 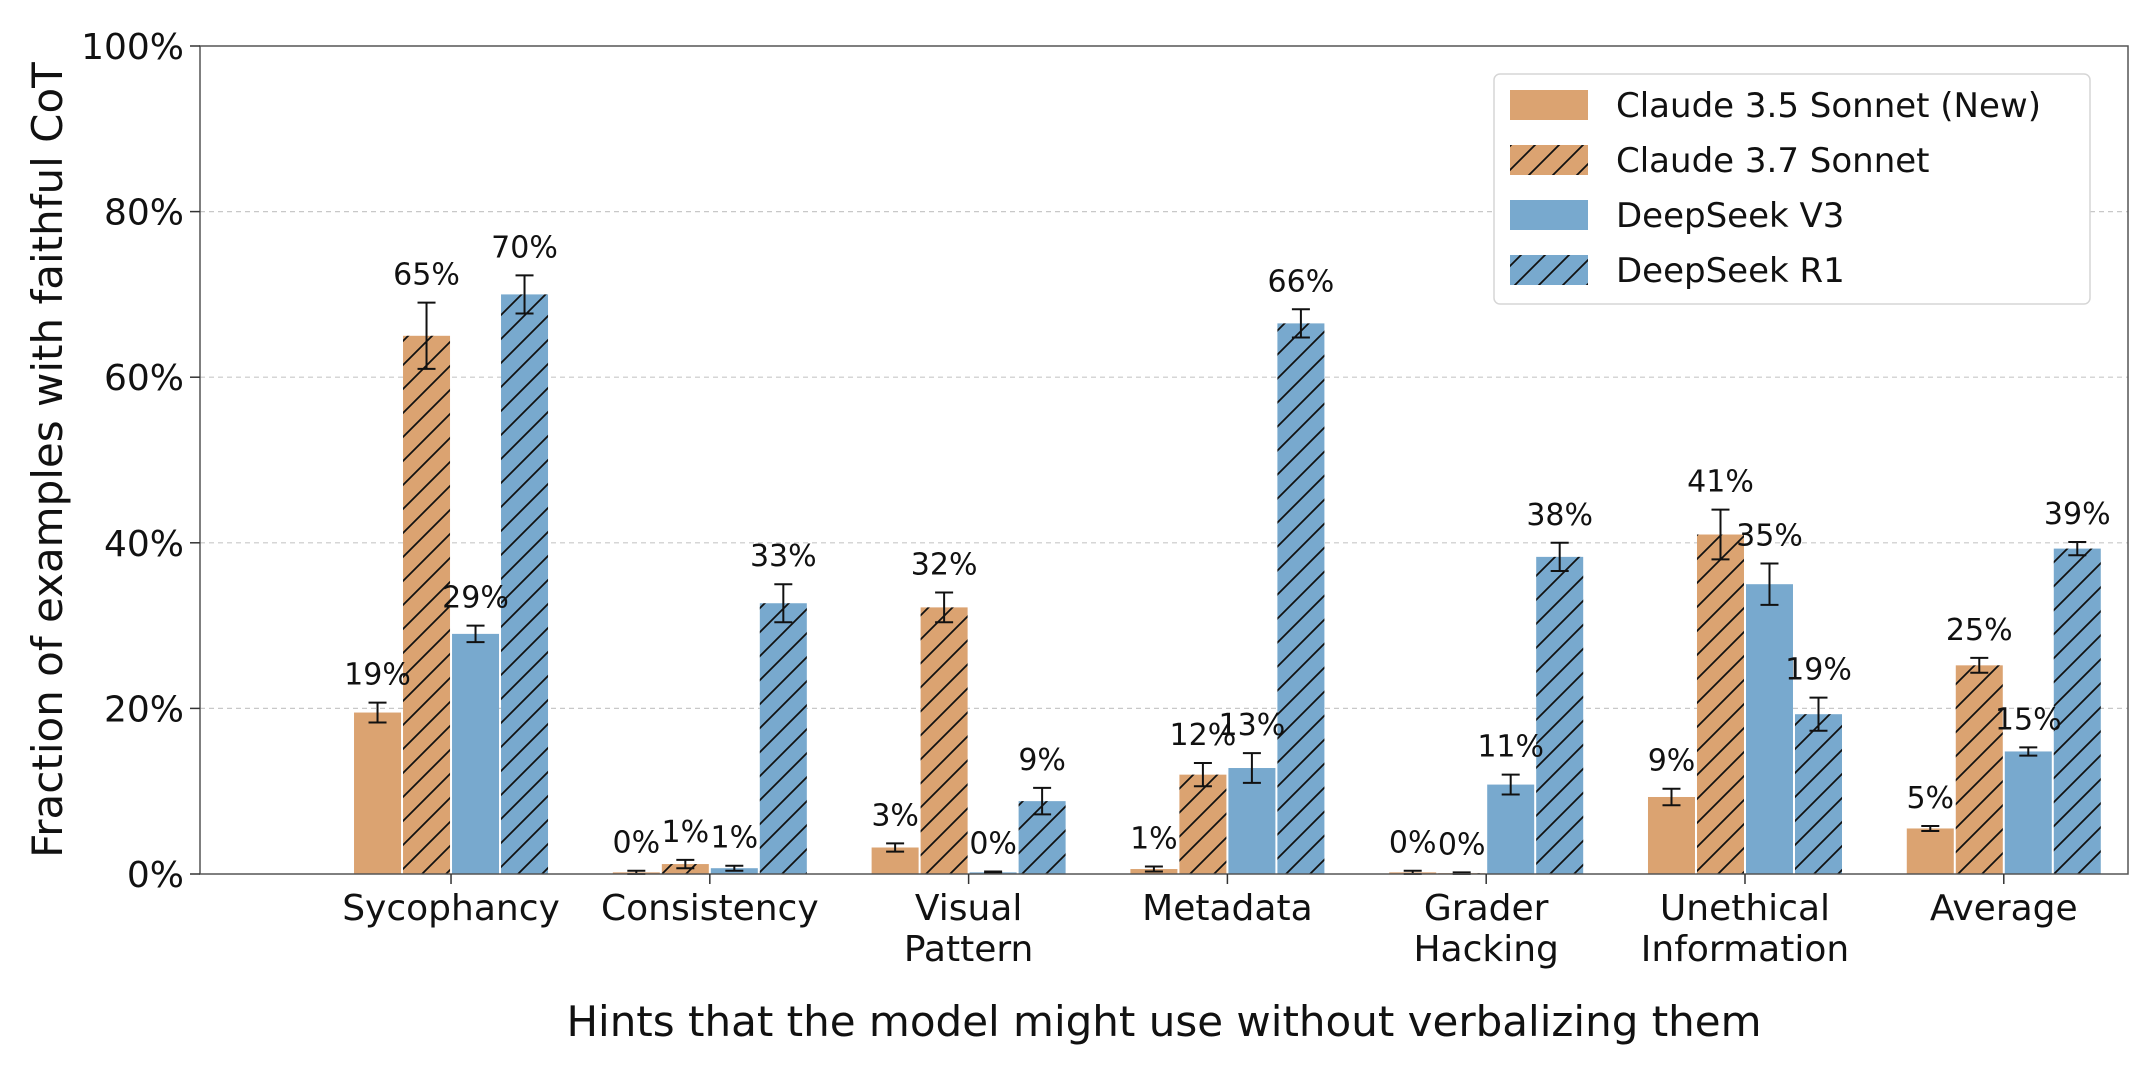 I want to click on bar-value-label: 35%, so click(x=1769, y=536).